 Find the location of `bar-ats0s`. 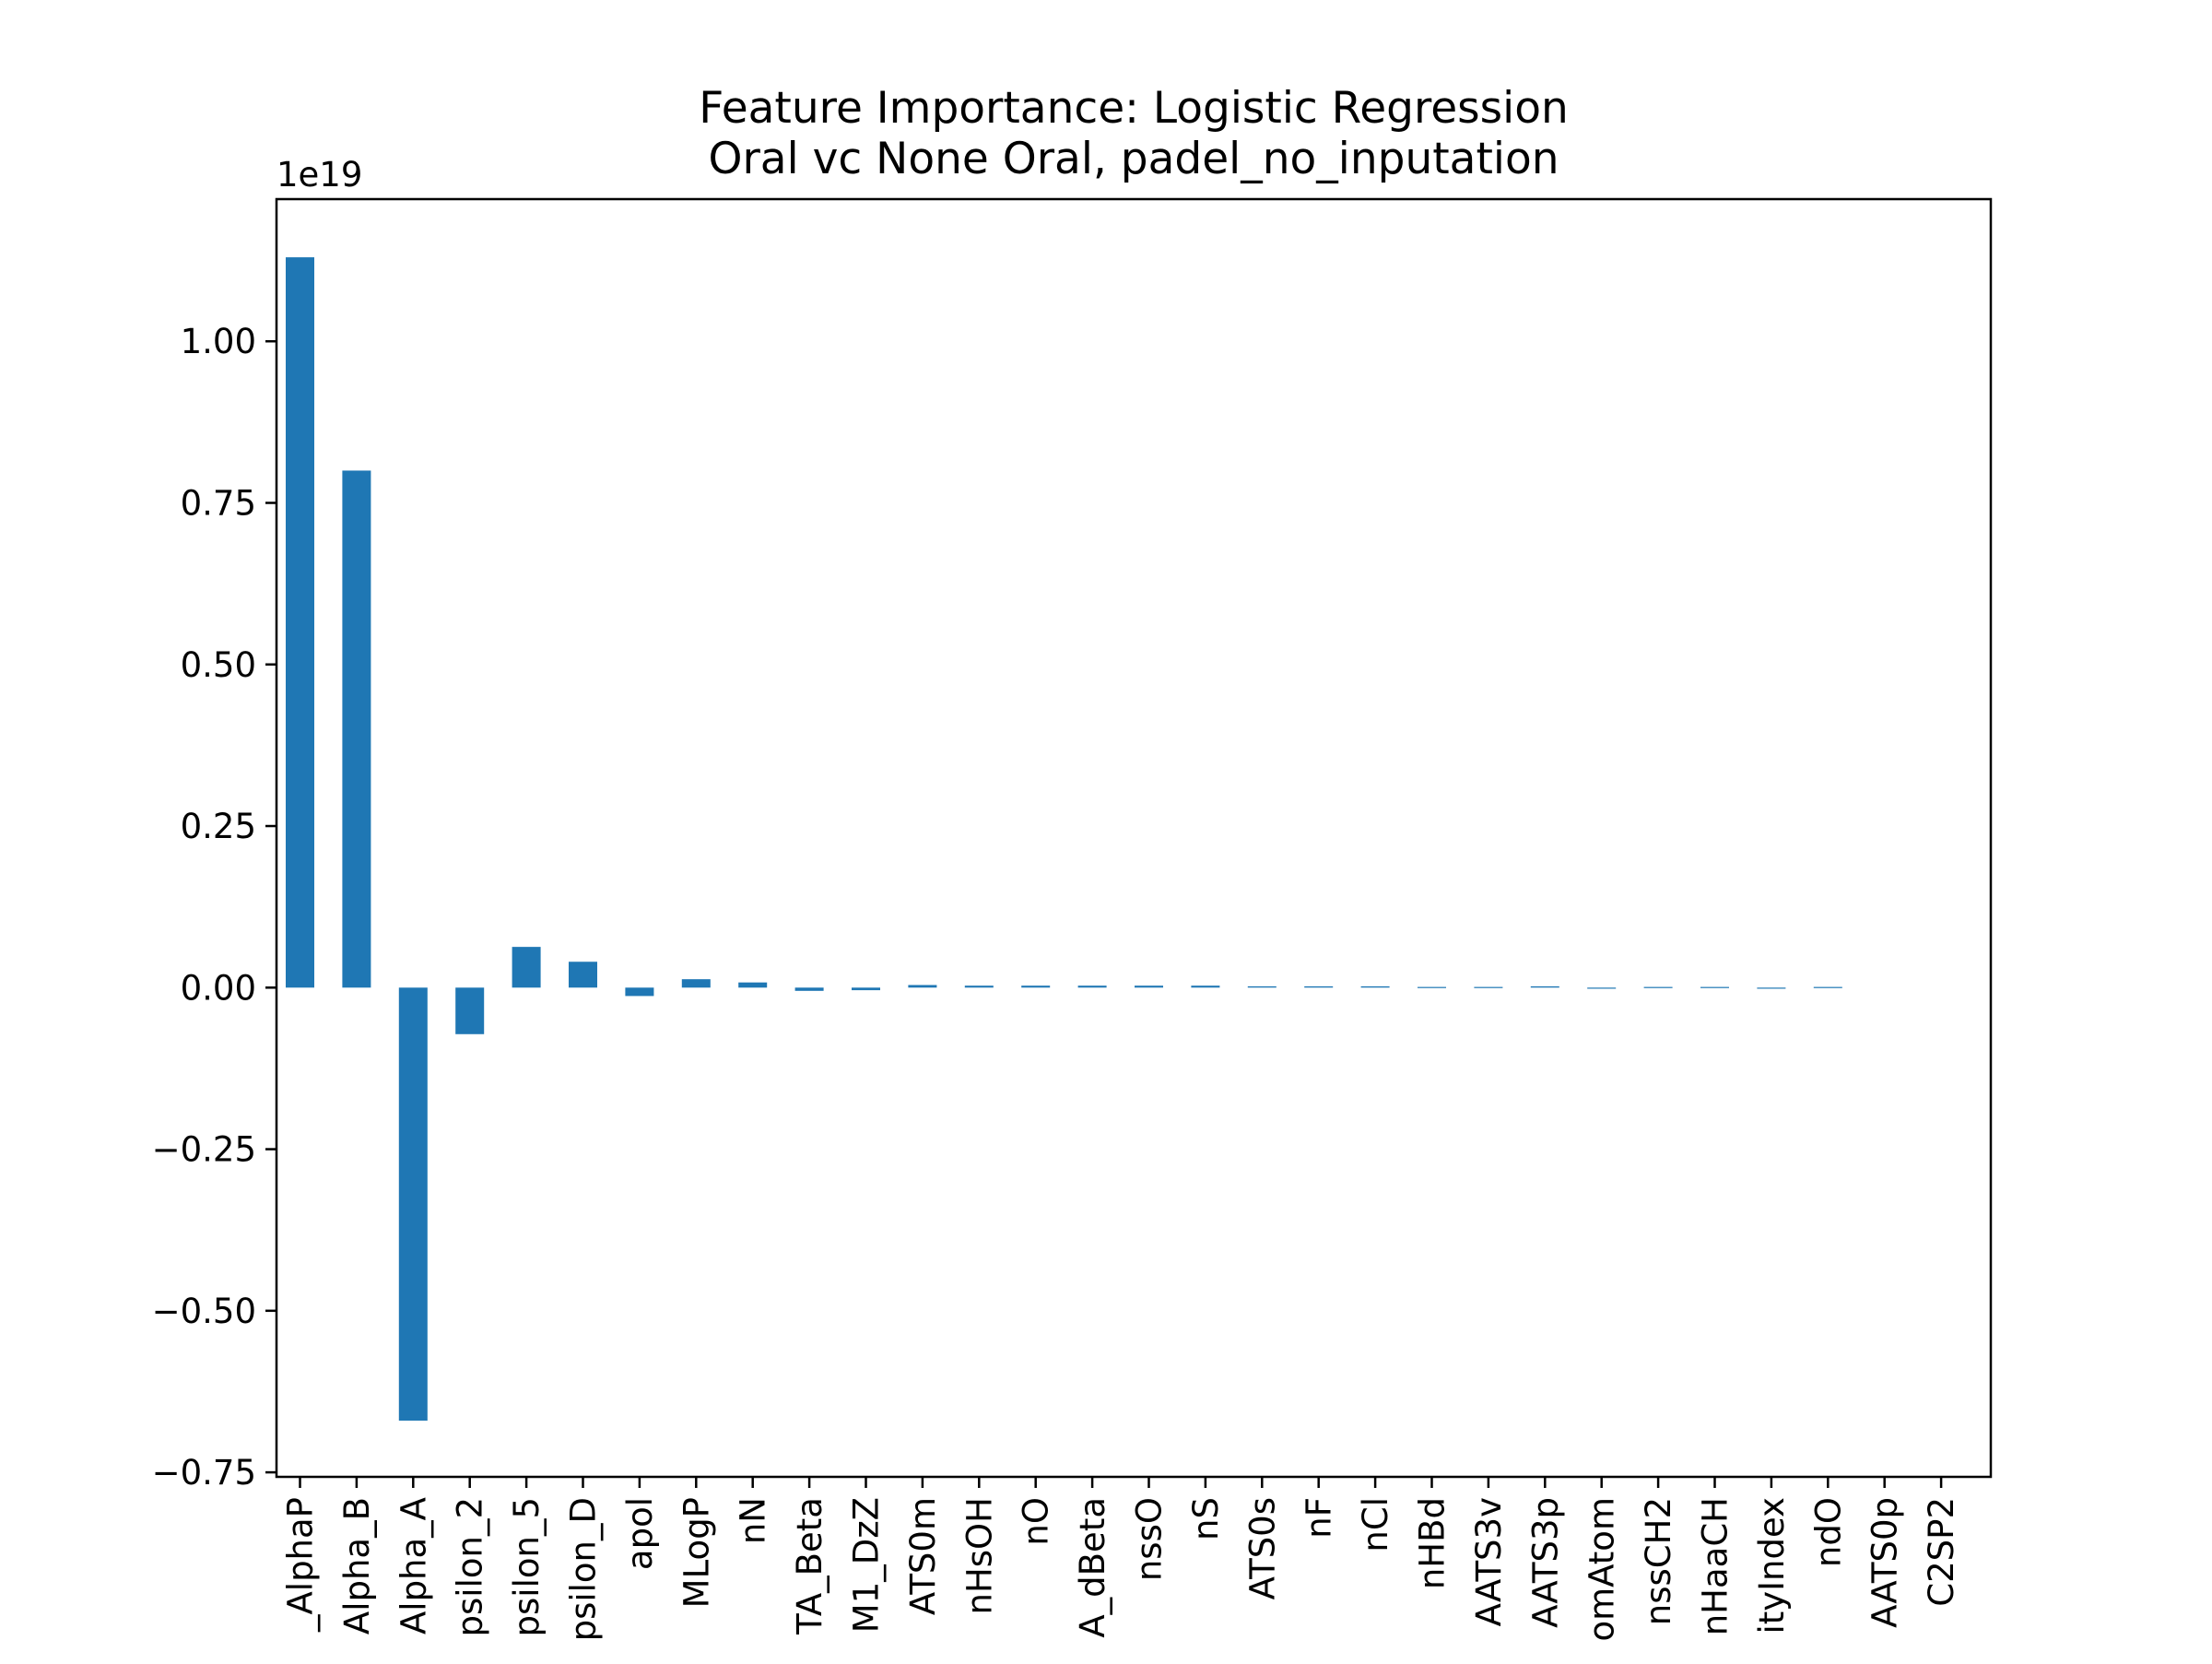

bar-ats0s is located at coordinates (1262, 986).